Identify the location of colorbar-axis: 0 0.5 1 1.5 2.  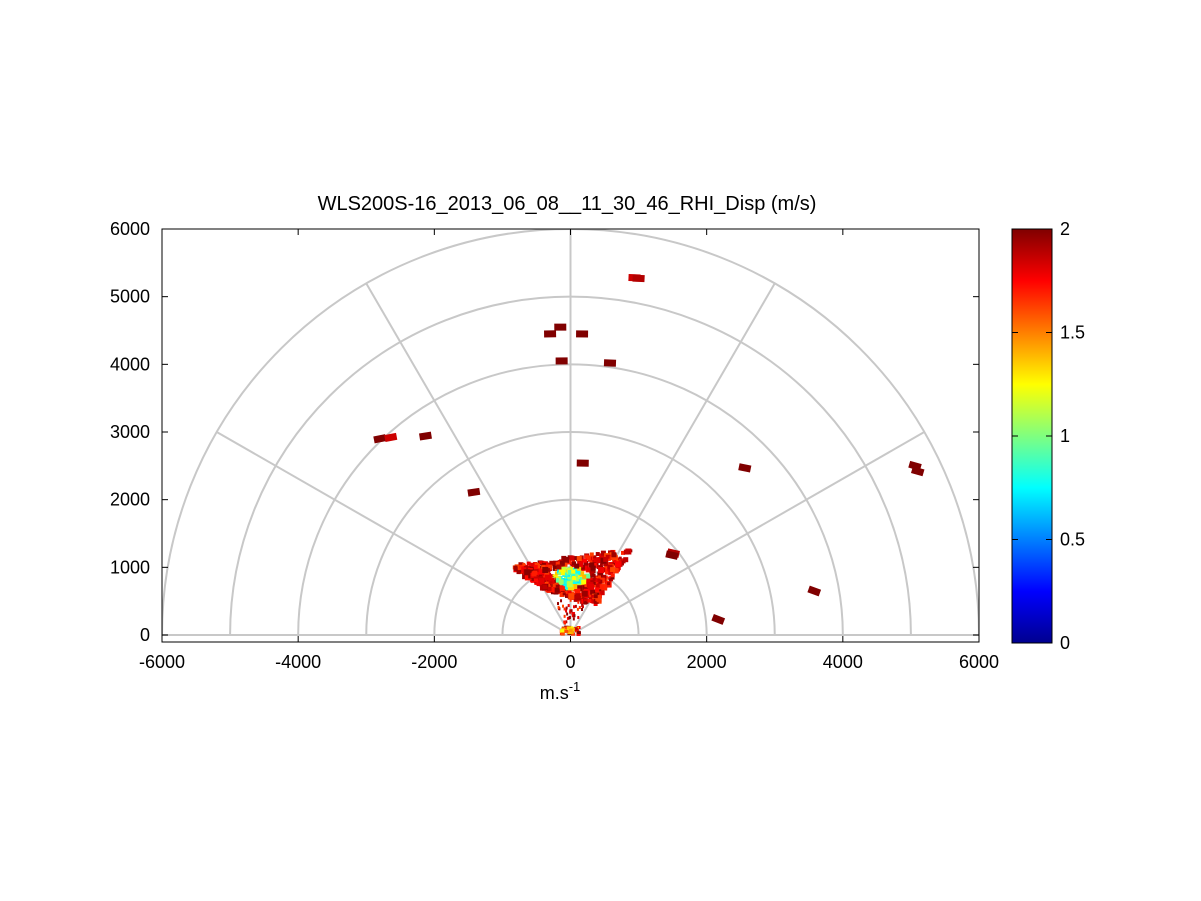
(1048, 436).